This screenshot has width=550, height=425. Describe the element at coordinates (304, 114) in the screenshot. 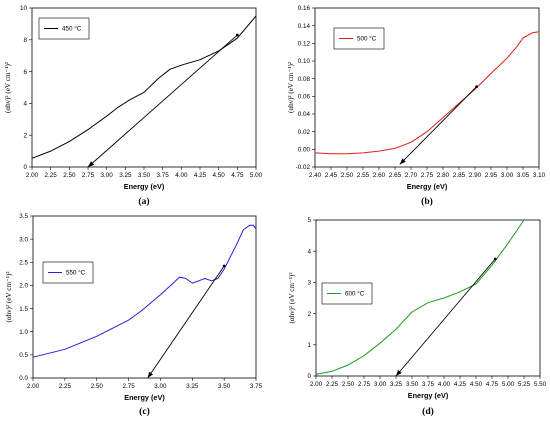

I see `y-tick-label: 0.04` at that location.